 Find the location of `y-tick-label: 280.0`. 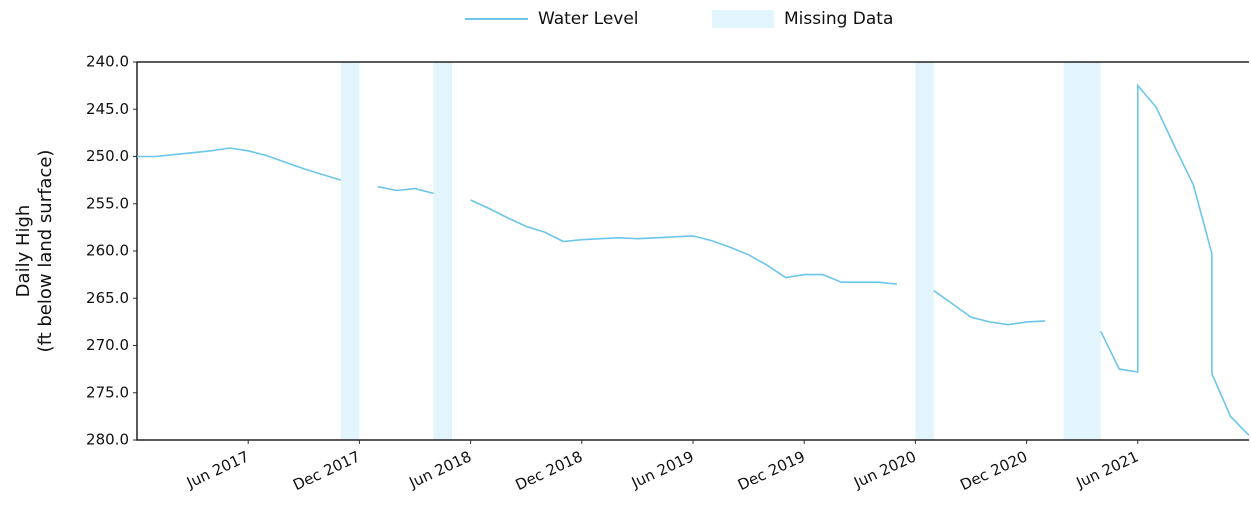

y-tick-label: 280.0 is located at coordinates (107, 440).